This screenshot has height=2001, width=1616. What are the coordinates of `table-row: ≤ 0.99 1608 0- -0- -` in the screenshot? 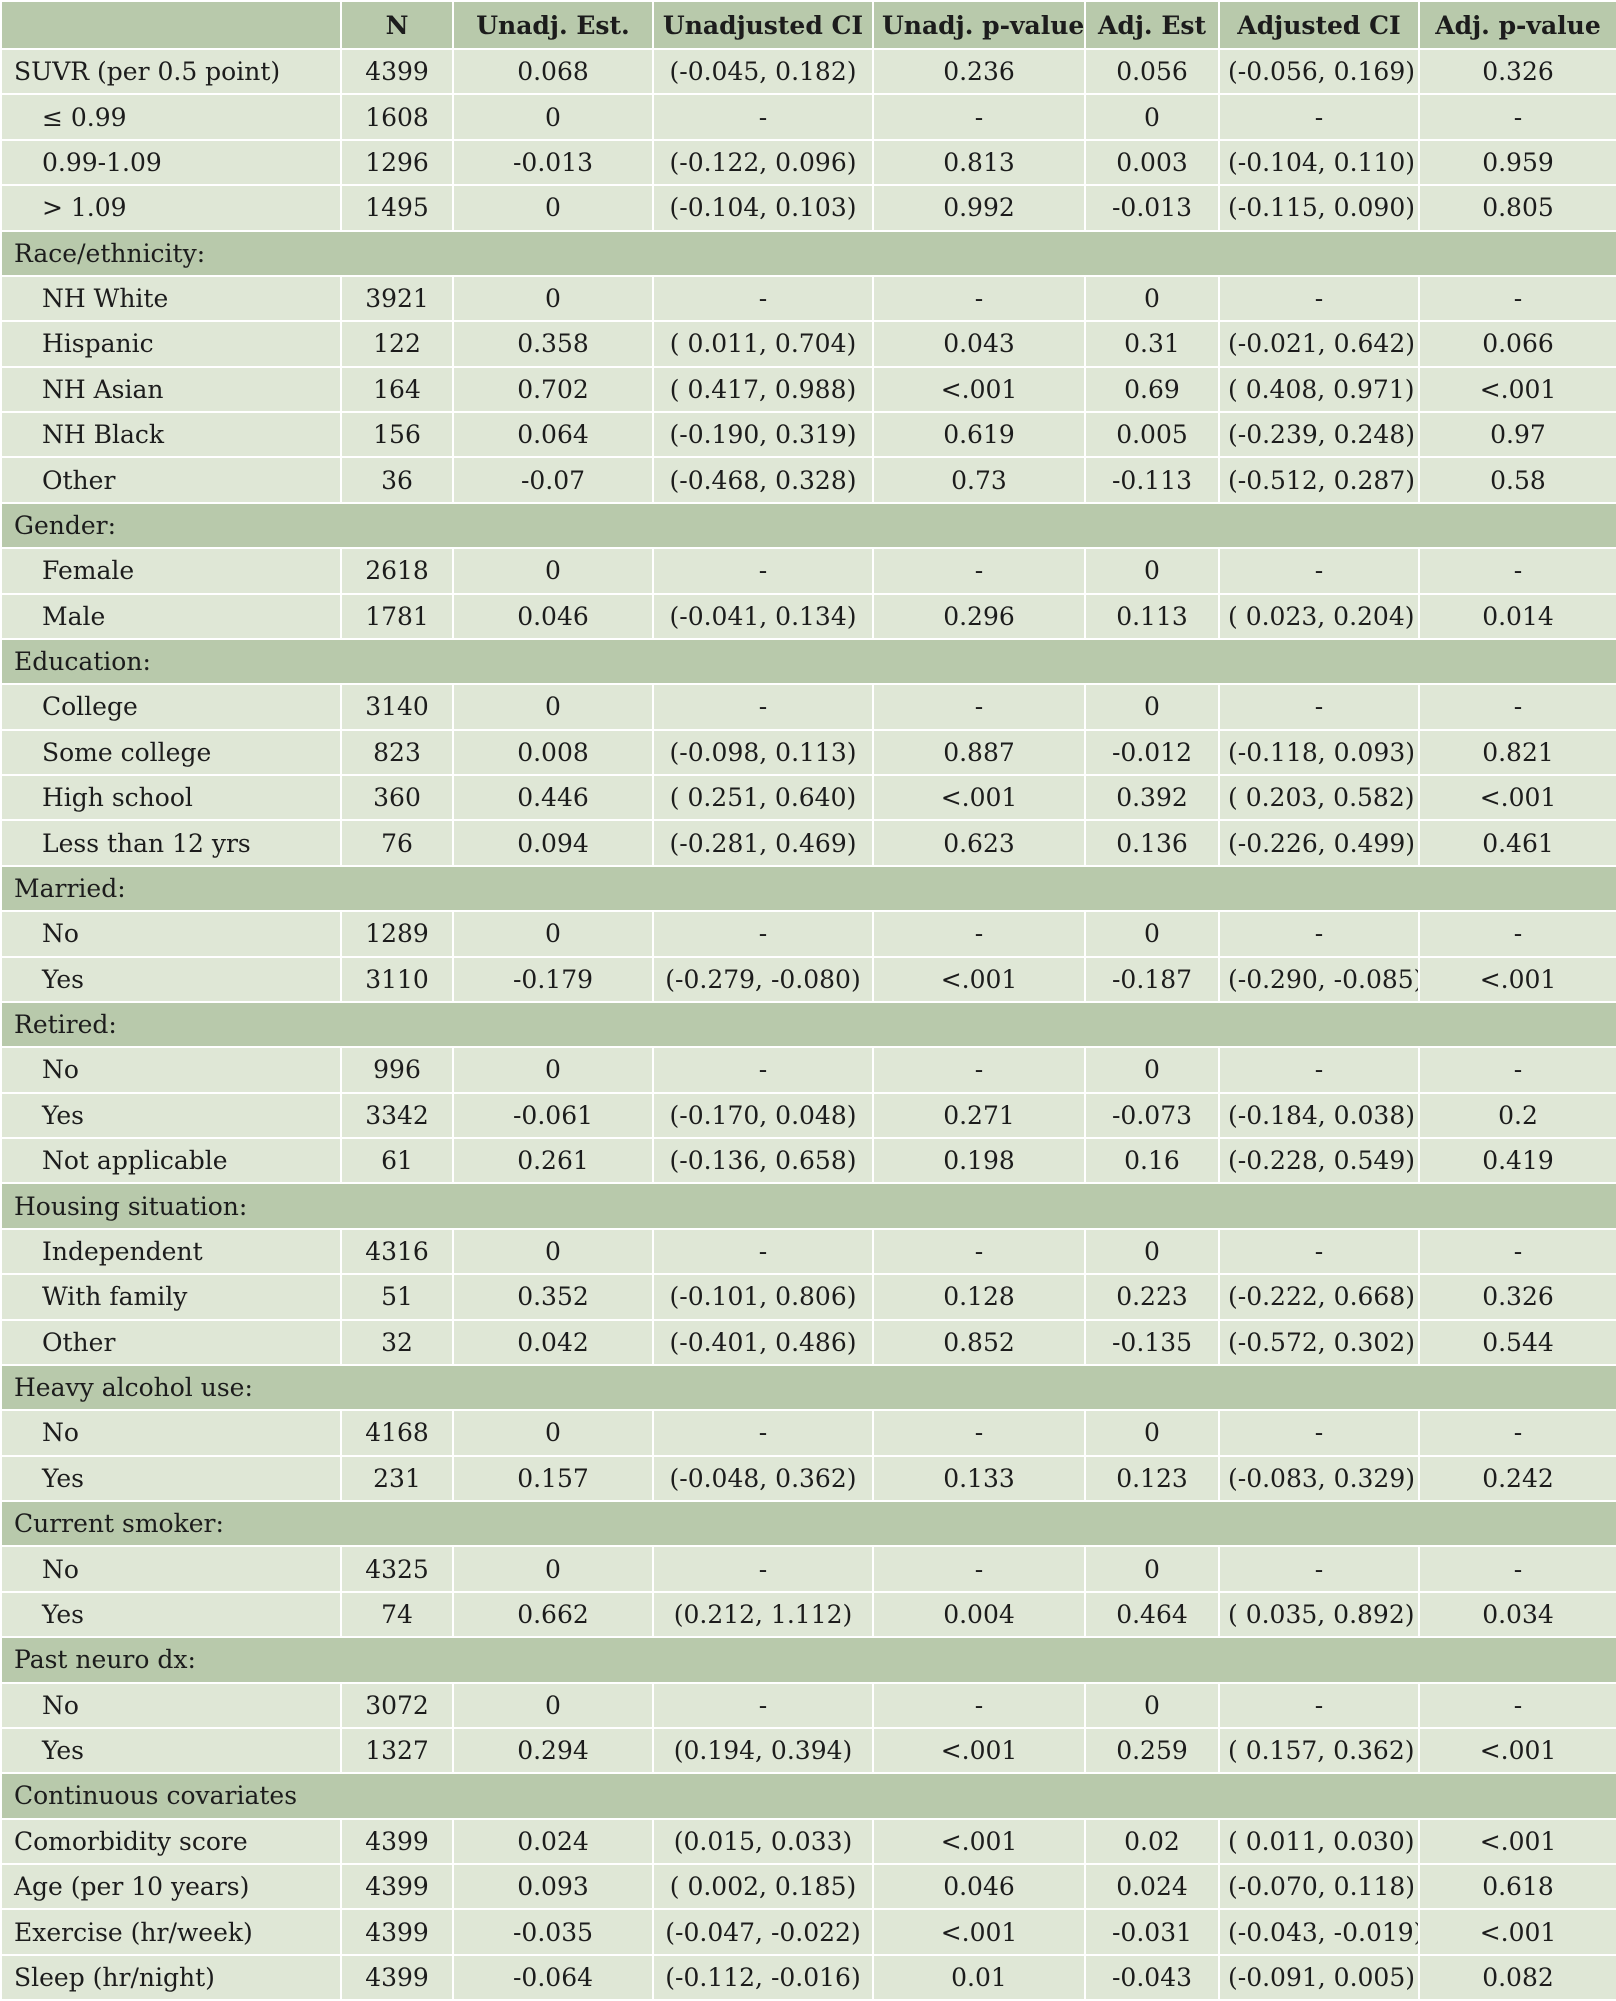 It's located at (808, 117).